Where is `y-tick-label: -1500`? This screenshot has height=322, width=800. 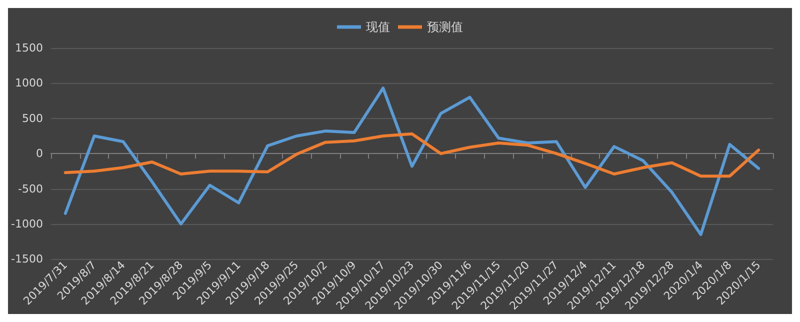 y-tick-label: -1500 is located at coordinates (26, 259).